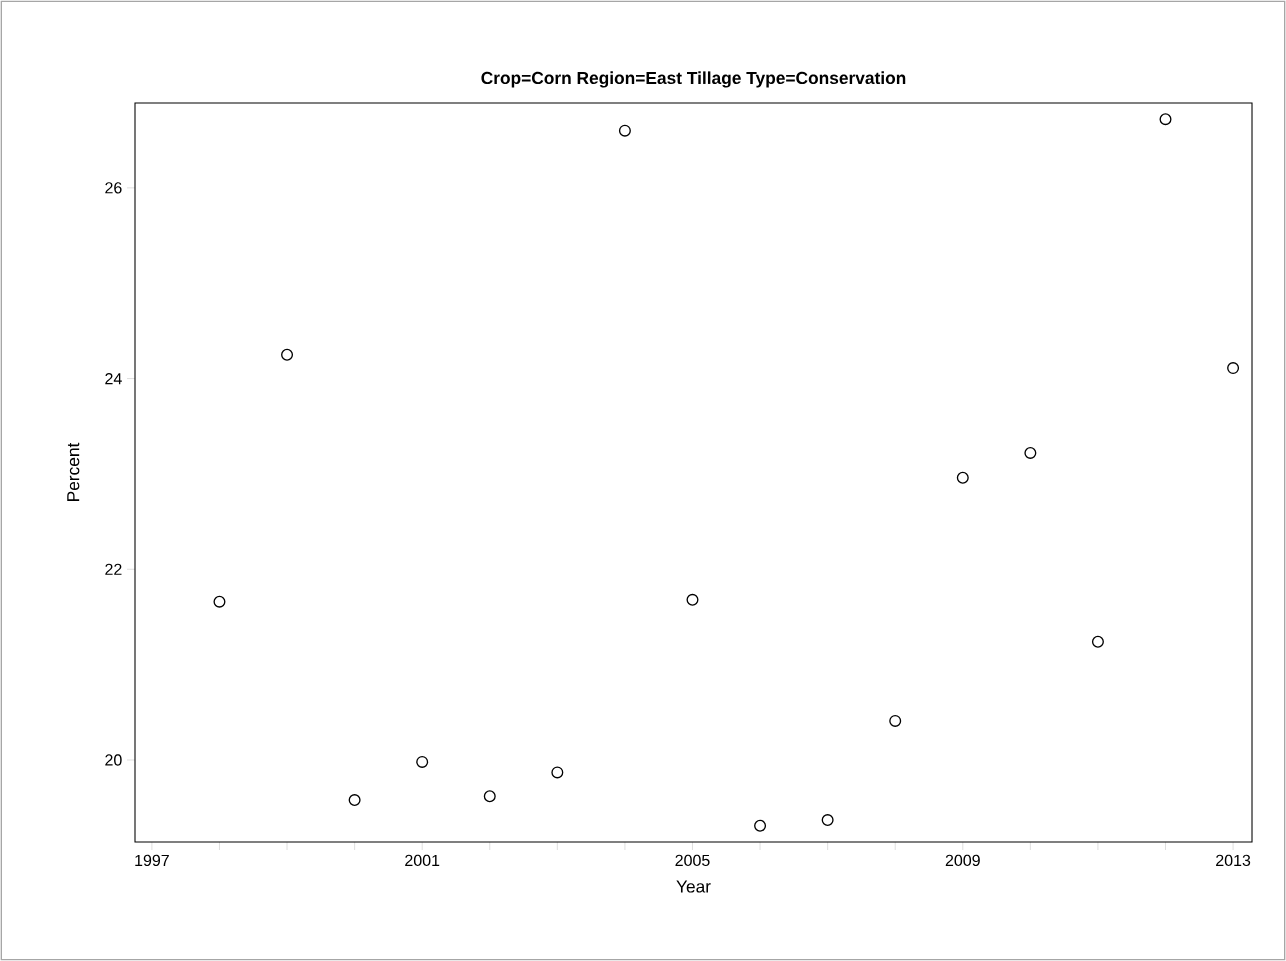  Describe the element at coordinates (152, 860) in the screenshot. I see `x-tick-label: 1997` at that location.